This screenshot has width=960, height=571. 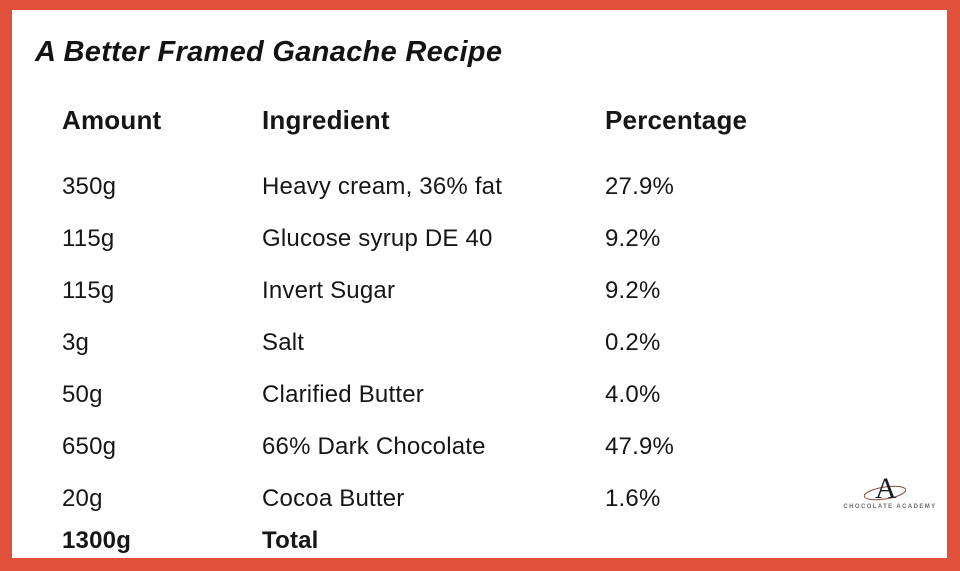 I want to click on column-header-amount: Amount, so click(x=112, y=119).